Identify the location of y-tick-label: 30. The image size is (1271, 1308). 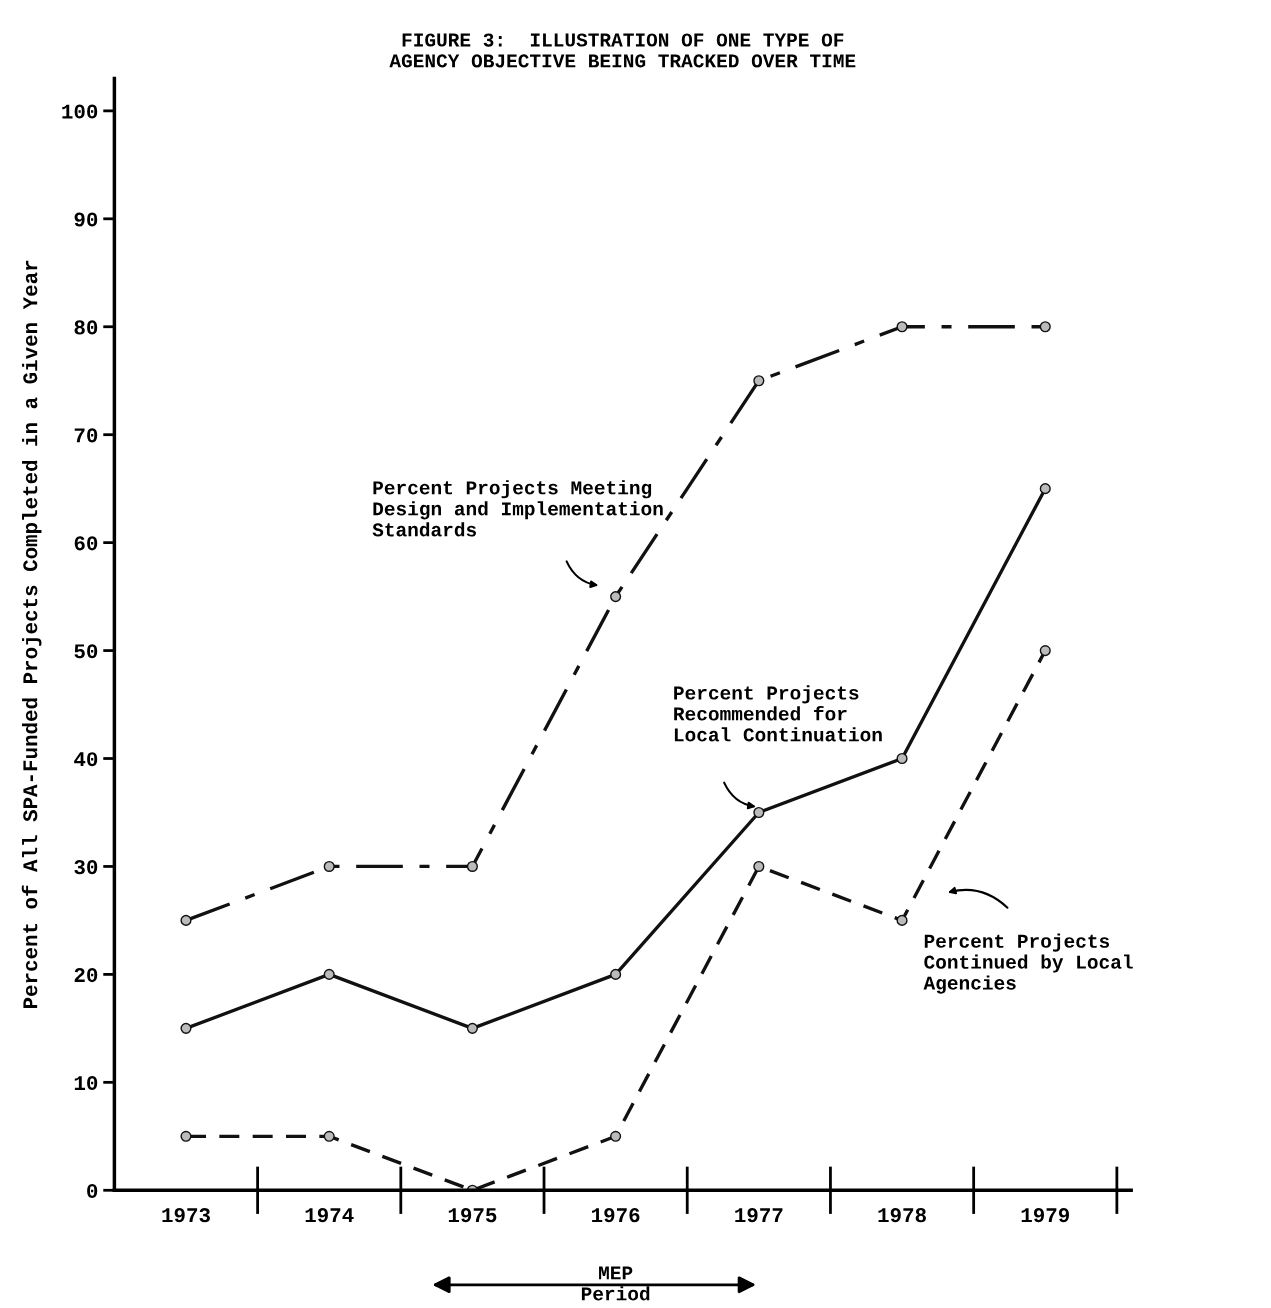
(86, 867).